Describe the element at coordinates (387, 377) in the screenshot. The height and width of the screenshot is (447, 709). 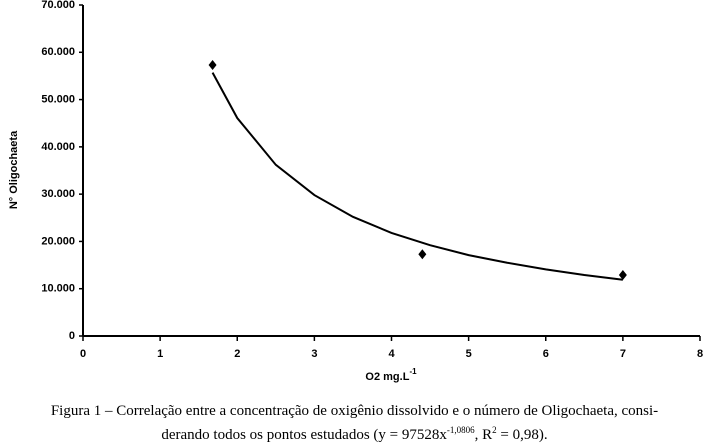
I see `x-axis-label-text: O2 mg.L` at that location.